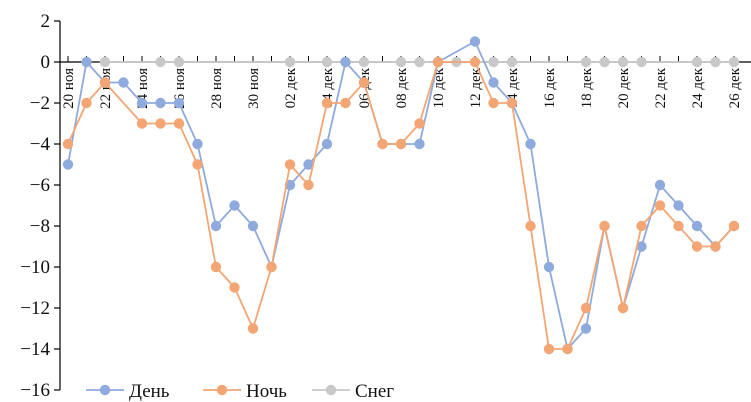 This screenshot has width=751, height=402. What do you see at coordinates (40, 144) in the screenshot?
I see `y-tick-label: −4` at bounding box center [40, 144].